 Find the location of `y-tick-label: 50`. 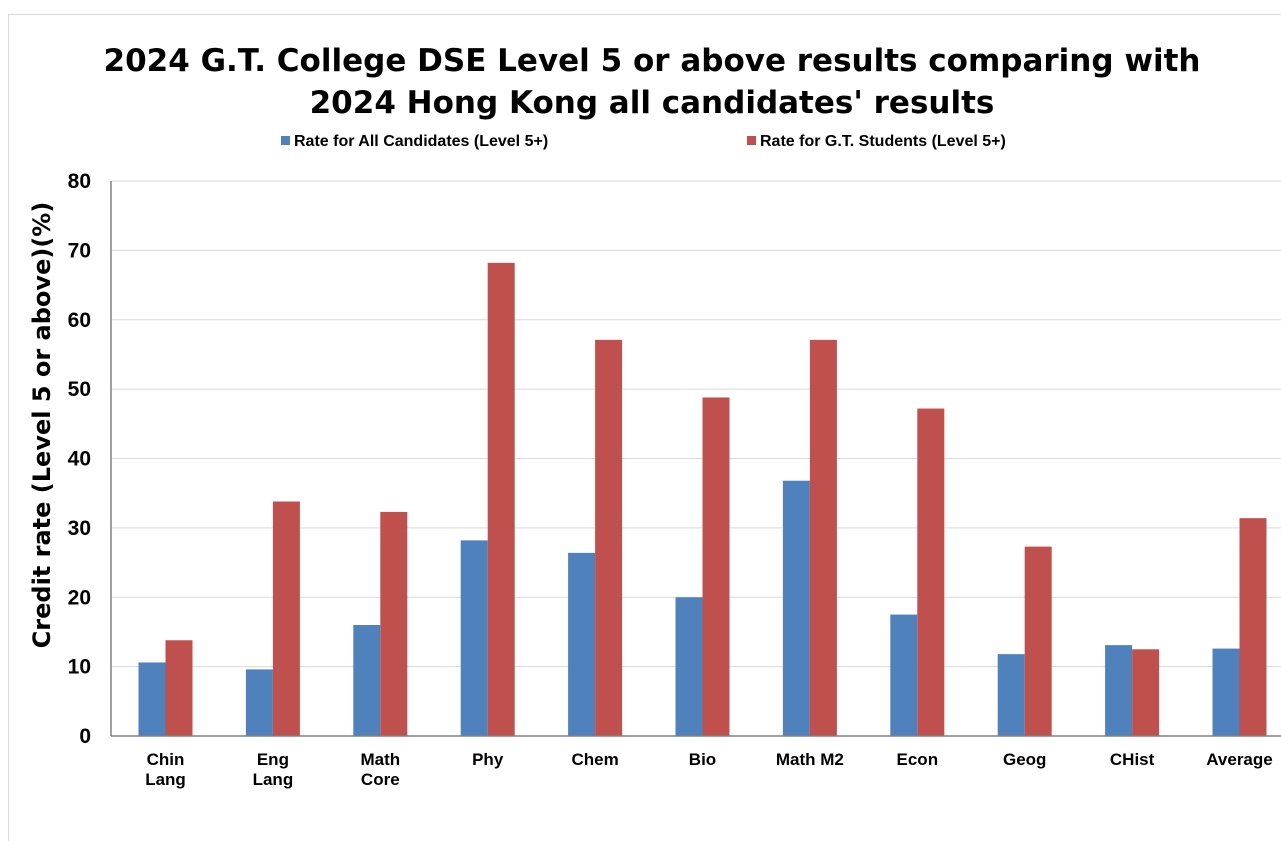

y-tick-label: 50 is located at coordinates (79, 389).